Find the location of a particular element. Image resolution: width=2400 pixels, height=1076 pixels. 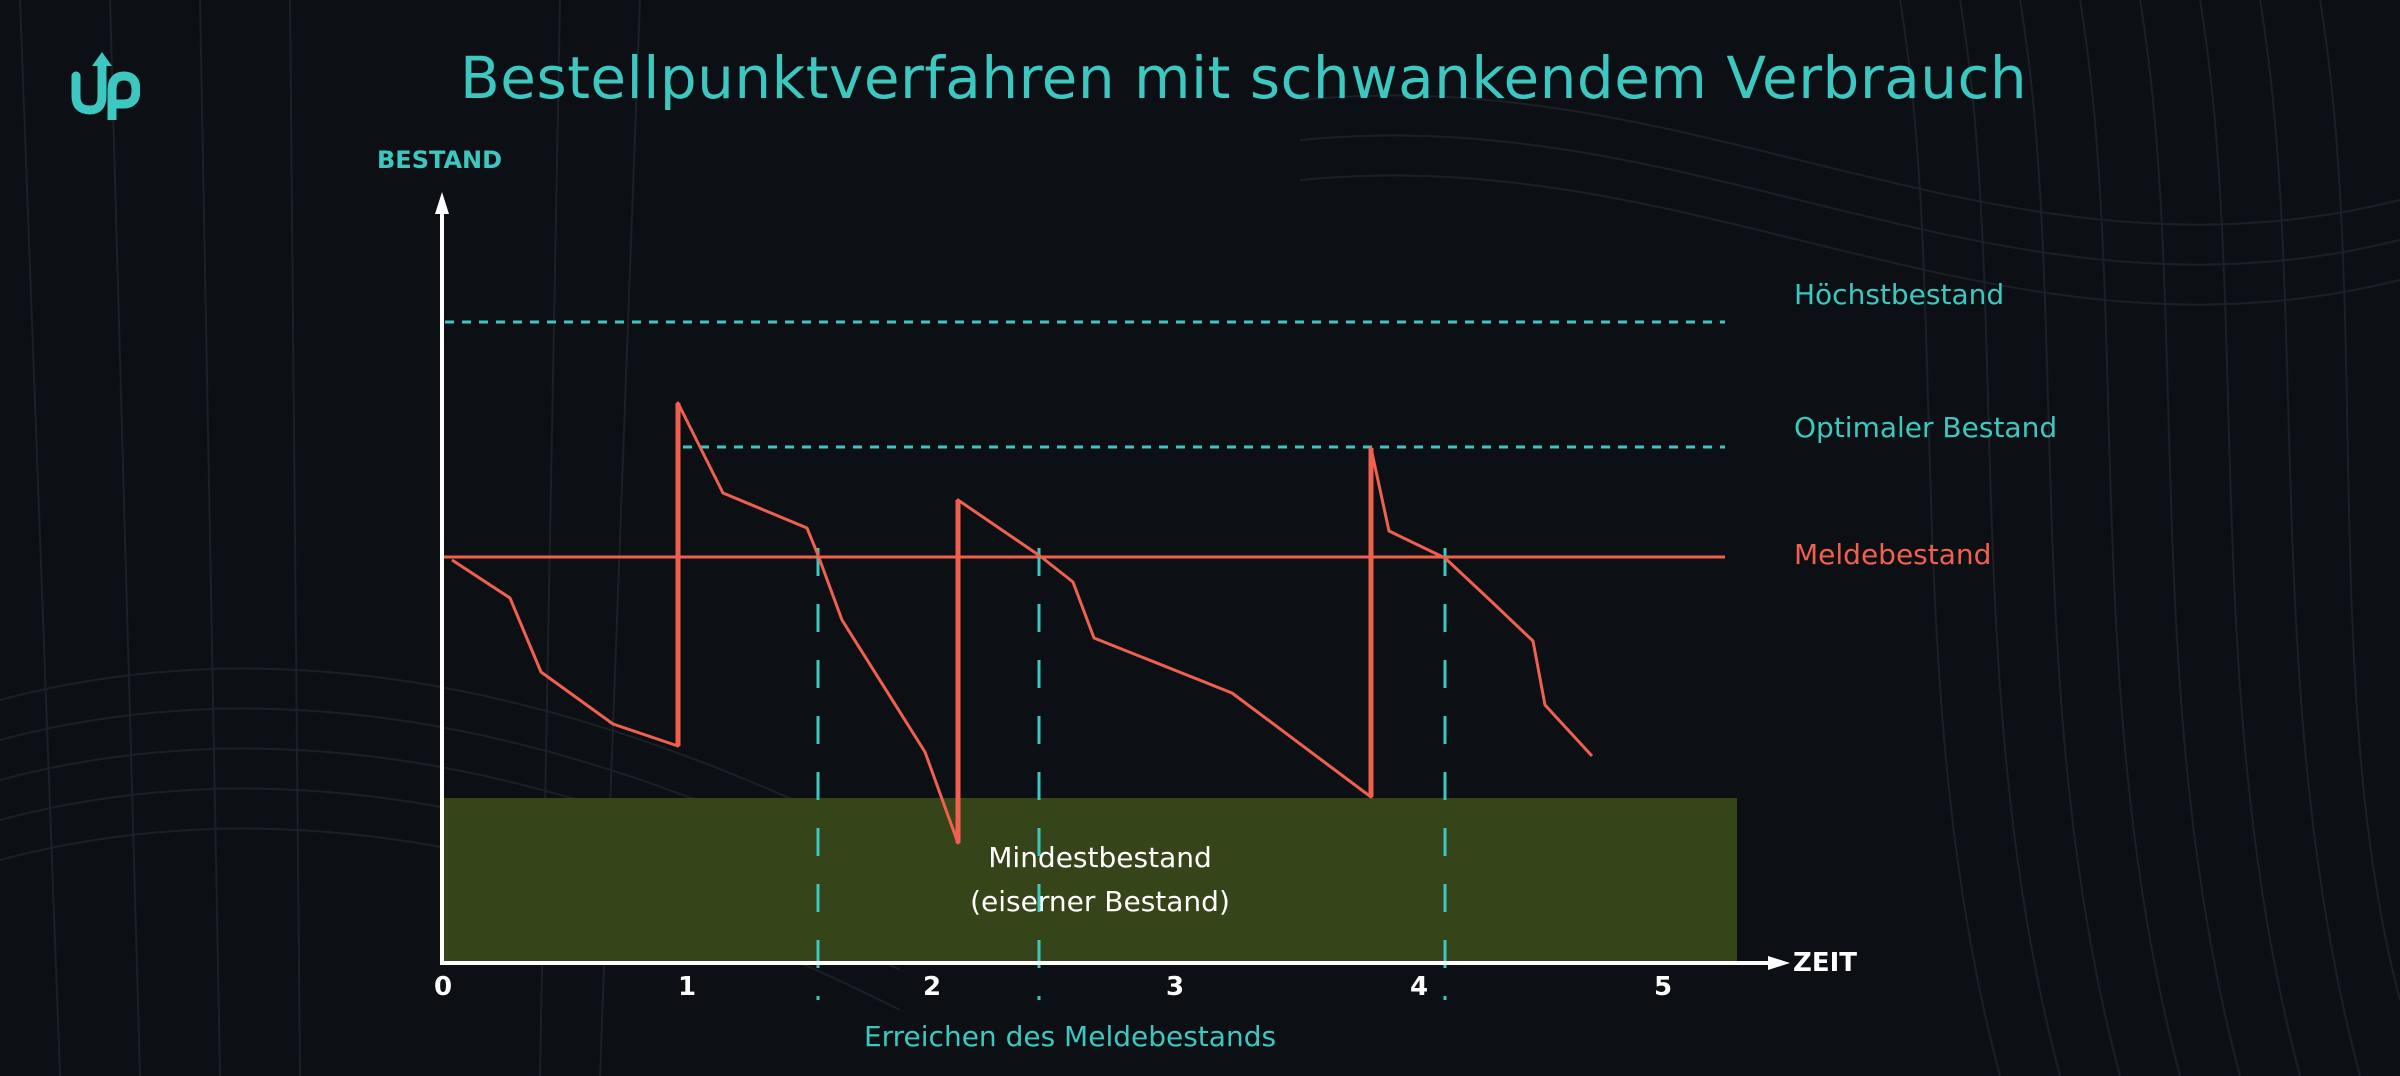

y-axis-label: BESTAND is located at coordinates (440, 160).